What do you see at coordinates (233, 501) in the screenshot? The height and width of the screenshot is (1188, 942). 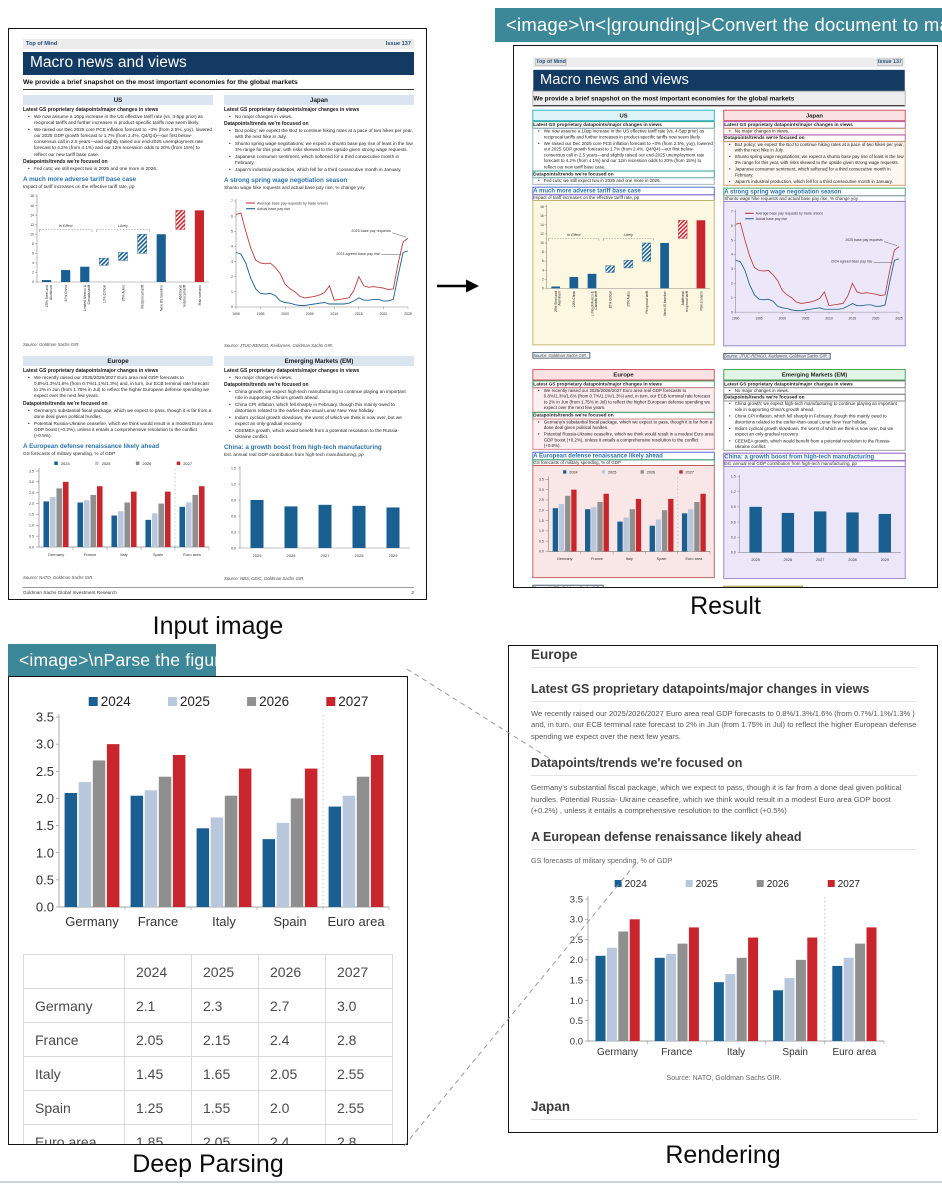 I see `svg-text: 0.9` at bounding box center [233, 501].